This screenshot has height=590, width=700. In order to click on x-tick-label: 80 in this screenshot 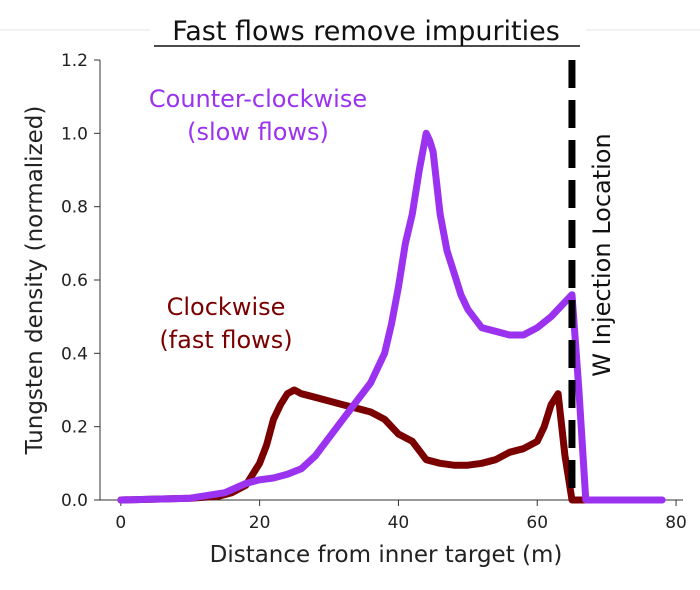, I will do `click(676, 523)`.